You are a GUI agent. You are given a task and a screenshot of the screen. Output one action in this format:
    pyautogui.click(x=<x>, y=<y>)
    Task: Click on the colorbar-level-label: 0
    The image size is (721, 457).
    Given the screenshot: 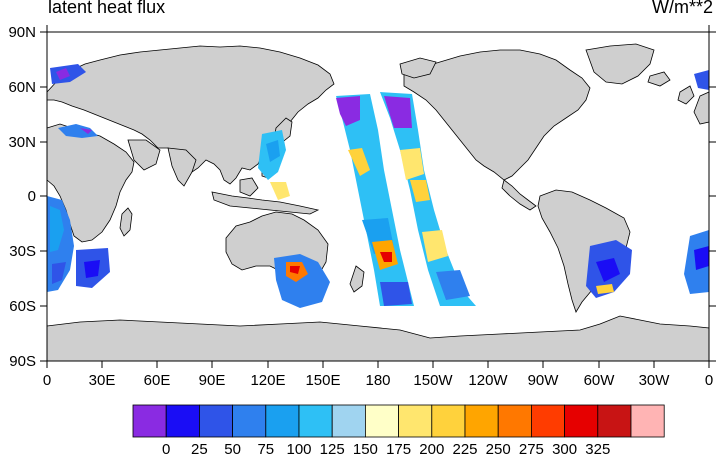 What is the action you would take?
    pyautogui.click(x=166, y=449)
    